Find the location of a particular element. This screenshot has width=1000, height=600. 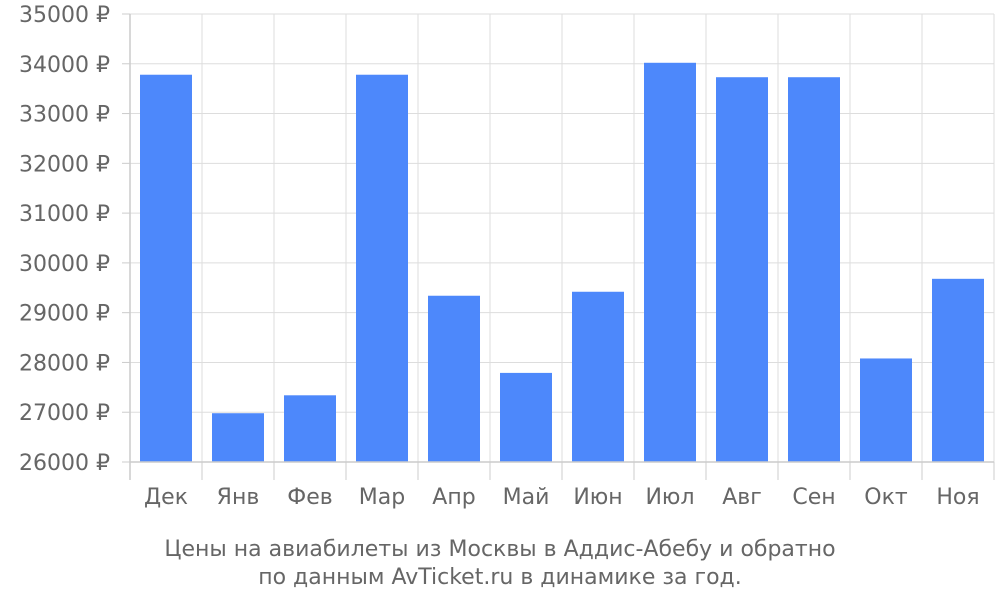

x-tick-label: Май is located at coordinates (526, 497).